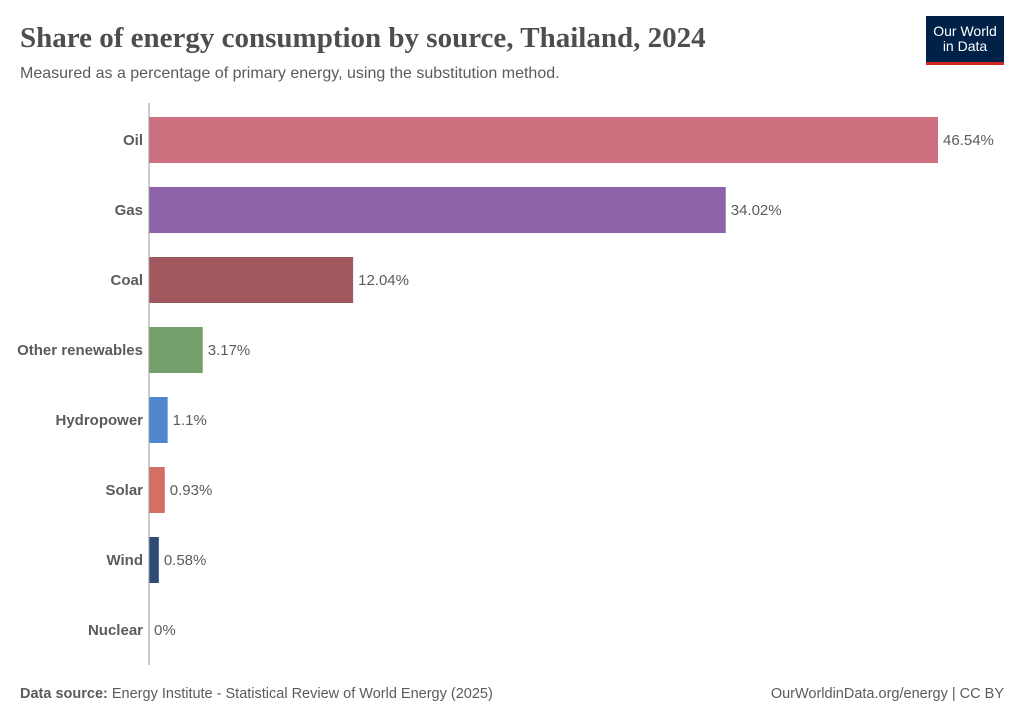 Image resolution: width=1024 pixels, height=723 pixels. I want to click on logo-line1: Our World, so click(965, 31).